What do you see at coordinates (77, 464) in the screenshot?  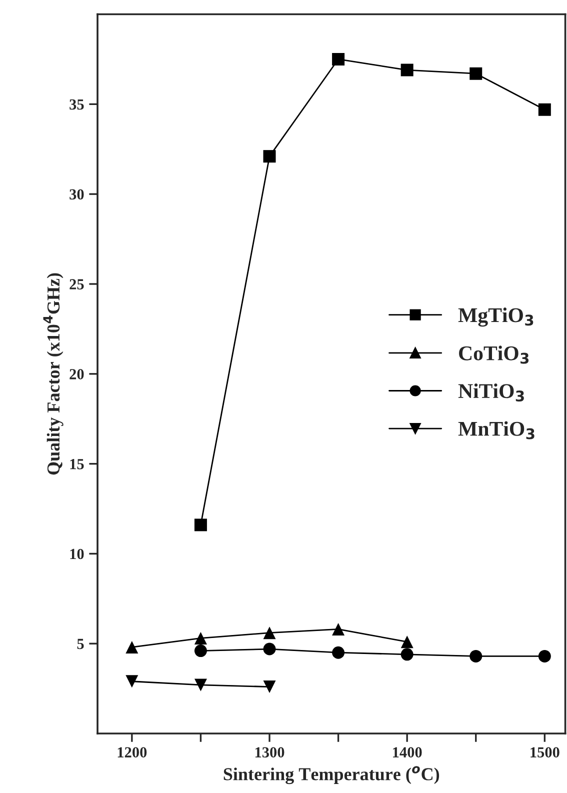 I see `y-tick-label: 15` at bounding box center [77, 464].